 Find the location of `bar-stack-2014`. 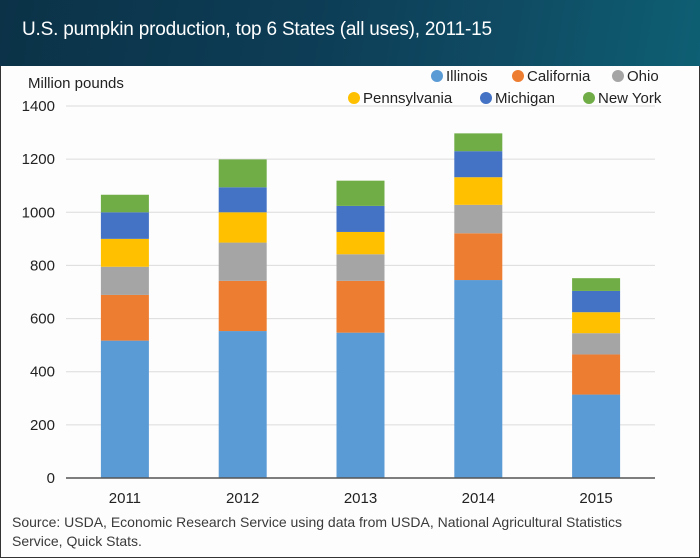

bar-stack-2014 is located at coordinates (478, 305).